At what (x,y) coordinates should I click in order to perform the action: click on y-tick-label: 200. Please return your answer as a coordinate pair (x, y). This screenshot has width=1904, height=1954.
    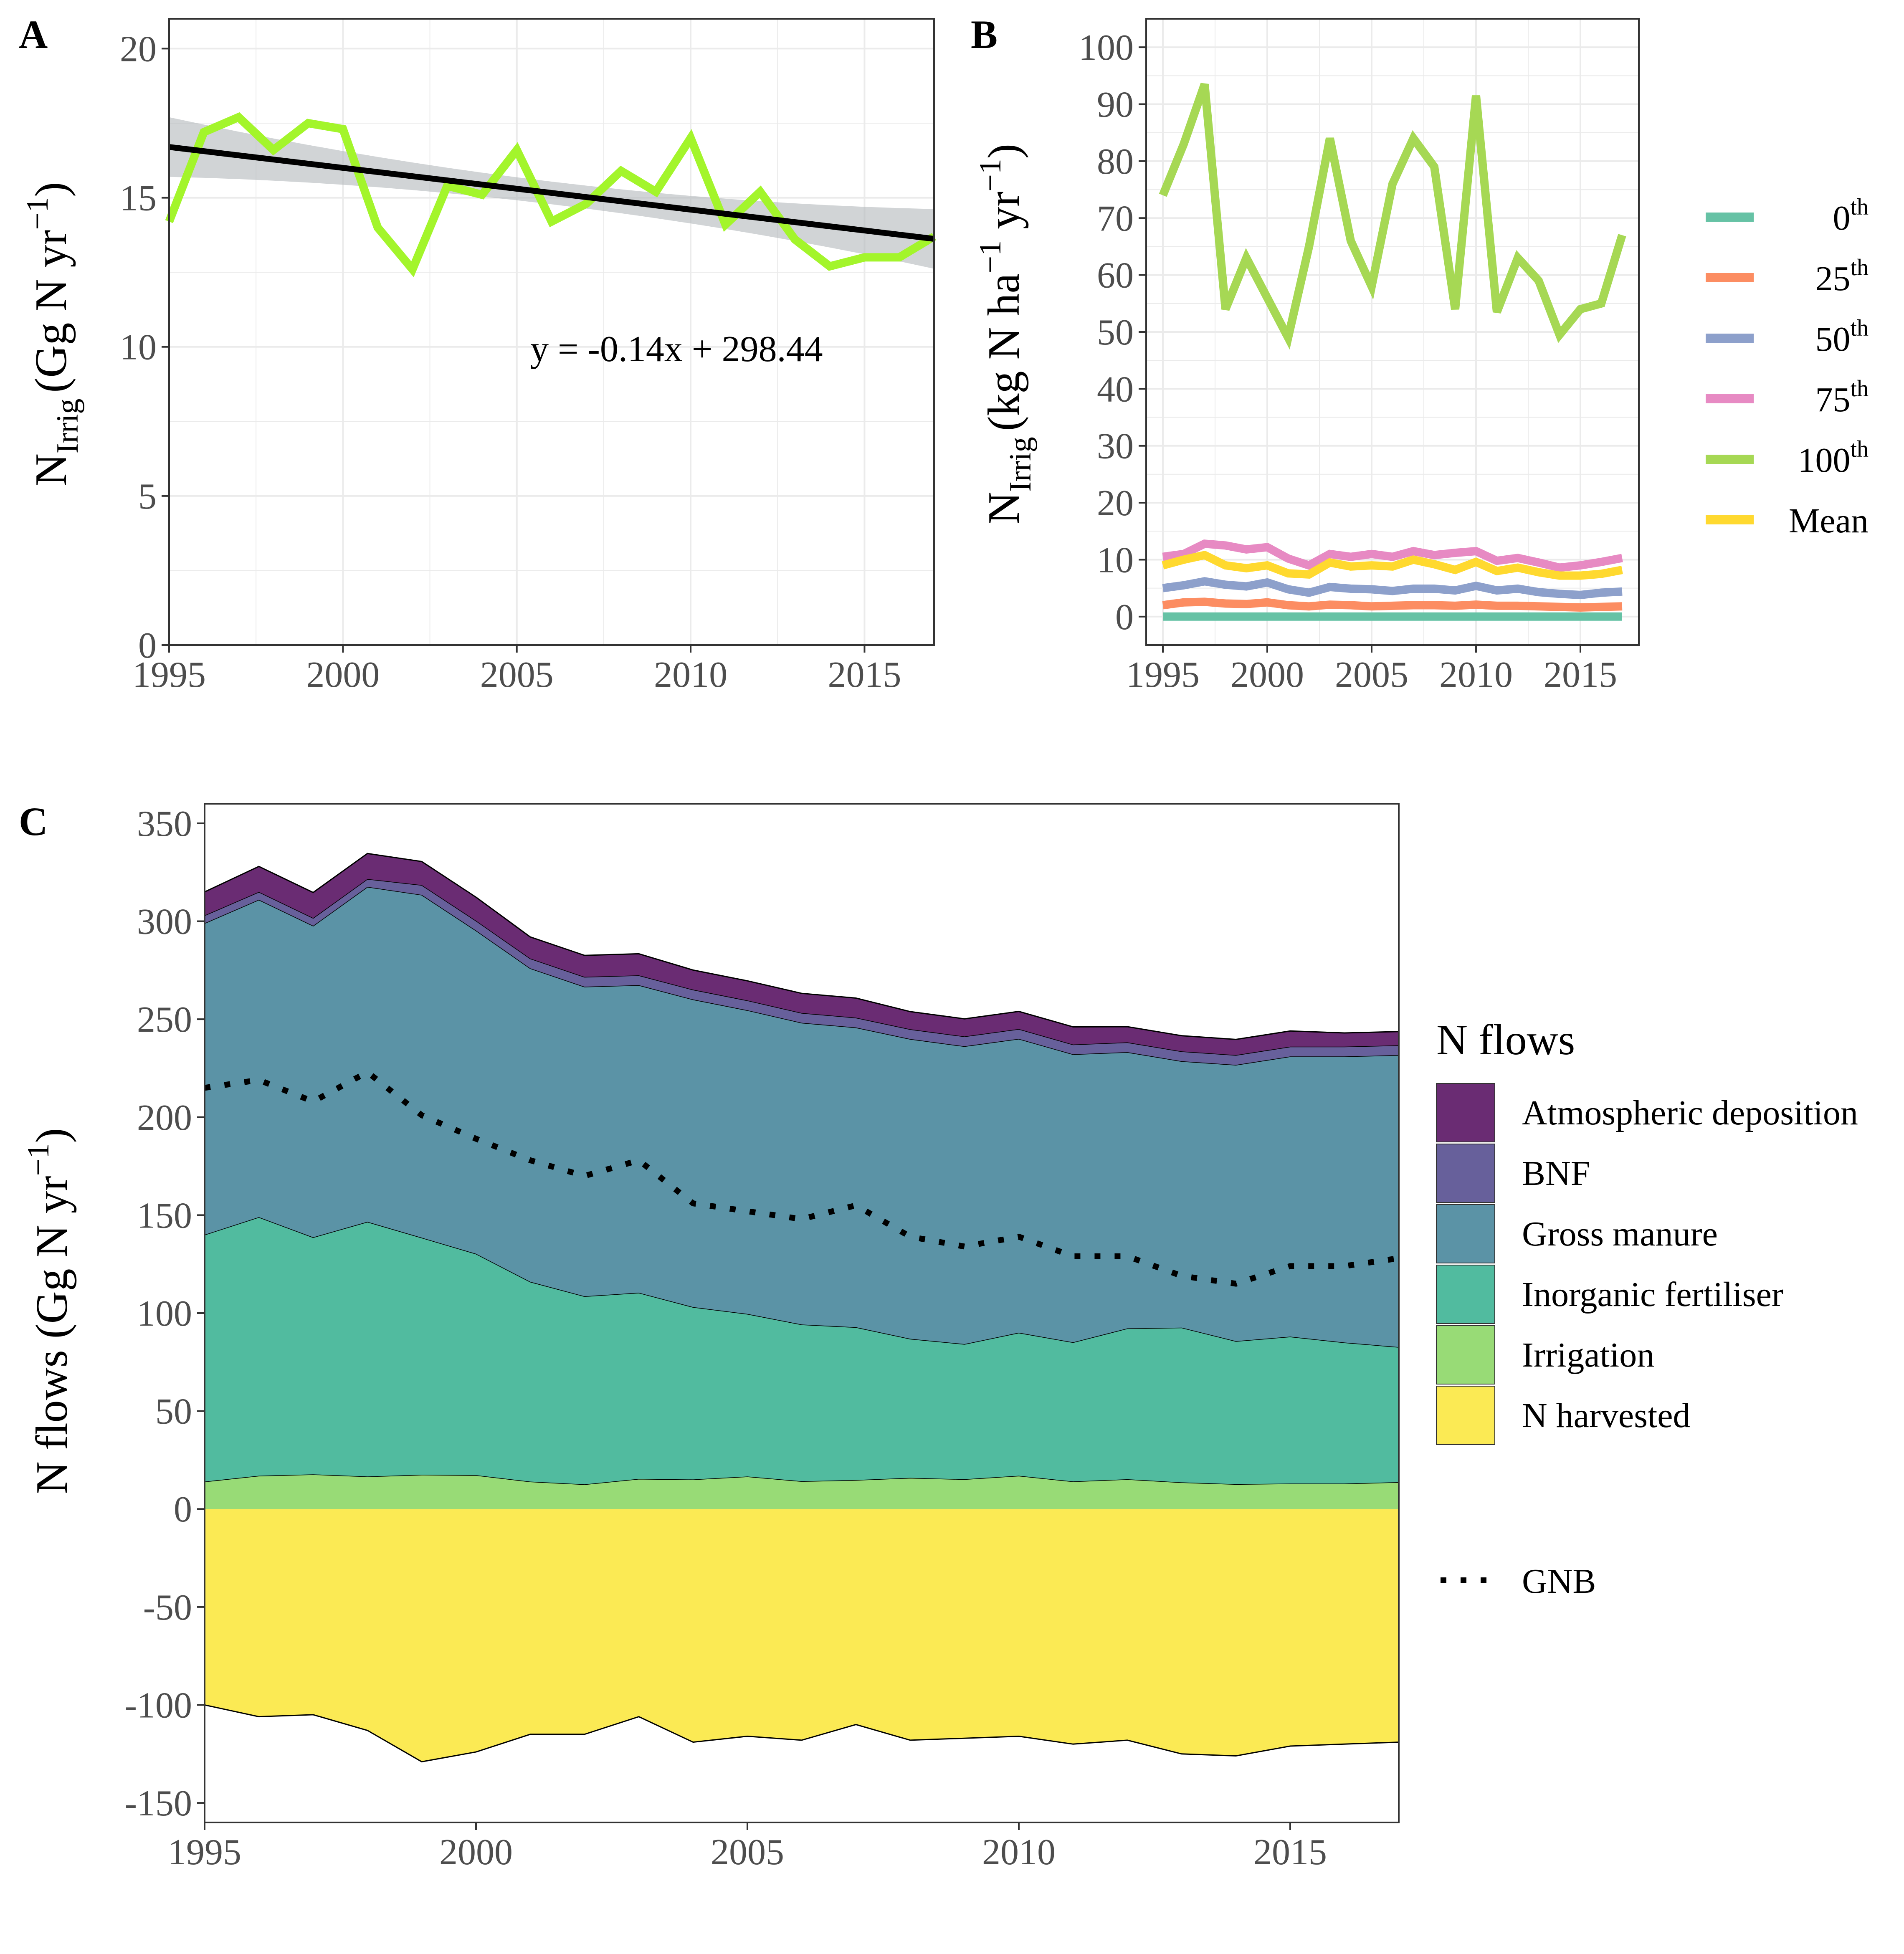
    Looking at the image, I should click on (164, 1118).